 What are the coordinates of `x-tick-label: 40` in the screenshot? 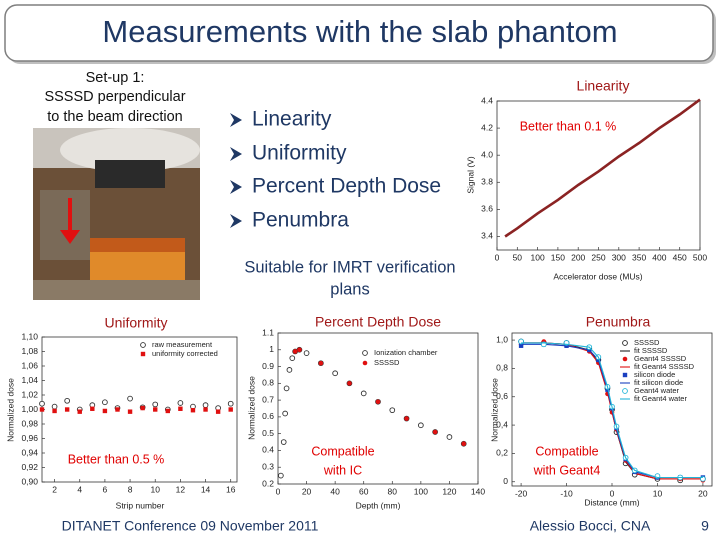 It's located at (335, 491).